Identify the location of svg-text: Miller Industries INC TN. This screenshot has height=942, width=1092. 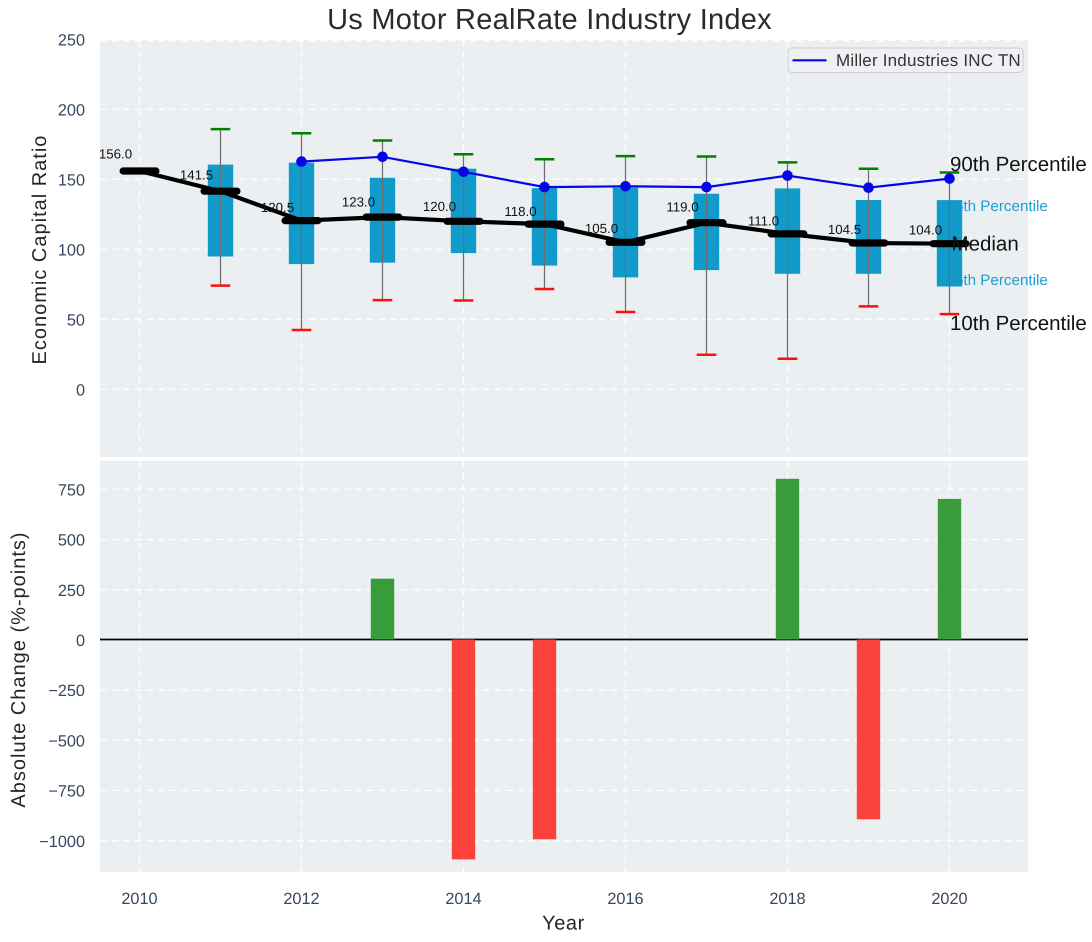
(928, 60).